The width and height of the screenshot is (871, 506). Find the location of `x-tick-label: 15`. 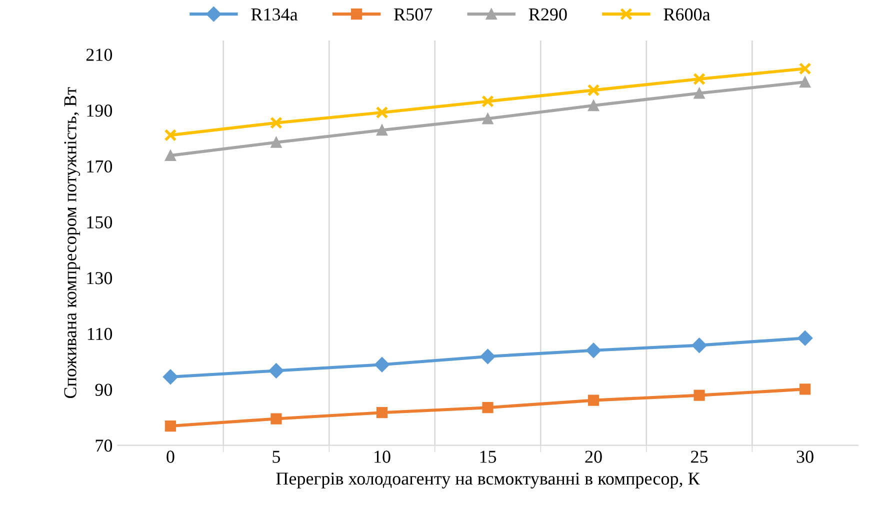

x-tick-label: 15 is located at coordinates (488, 456).